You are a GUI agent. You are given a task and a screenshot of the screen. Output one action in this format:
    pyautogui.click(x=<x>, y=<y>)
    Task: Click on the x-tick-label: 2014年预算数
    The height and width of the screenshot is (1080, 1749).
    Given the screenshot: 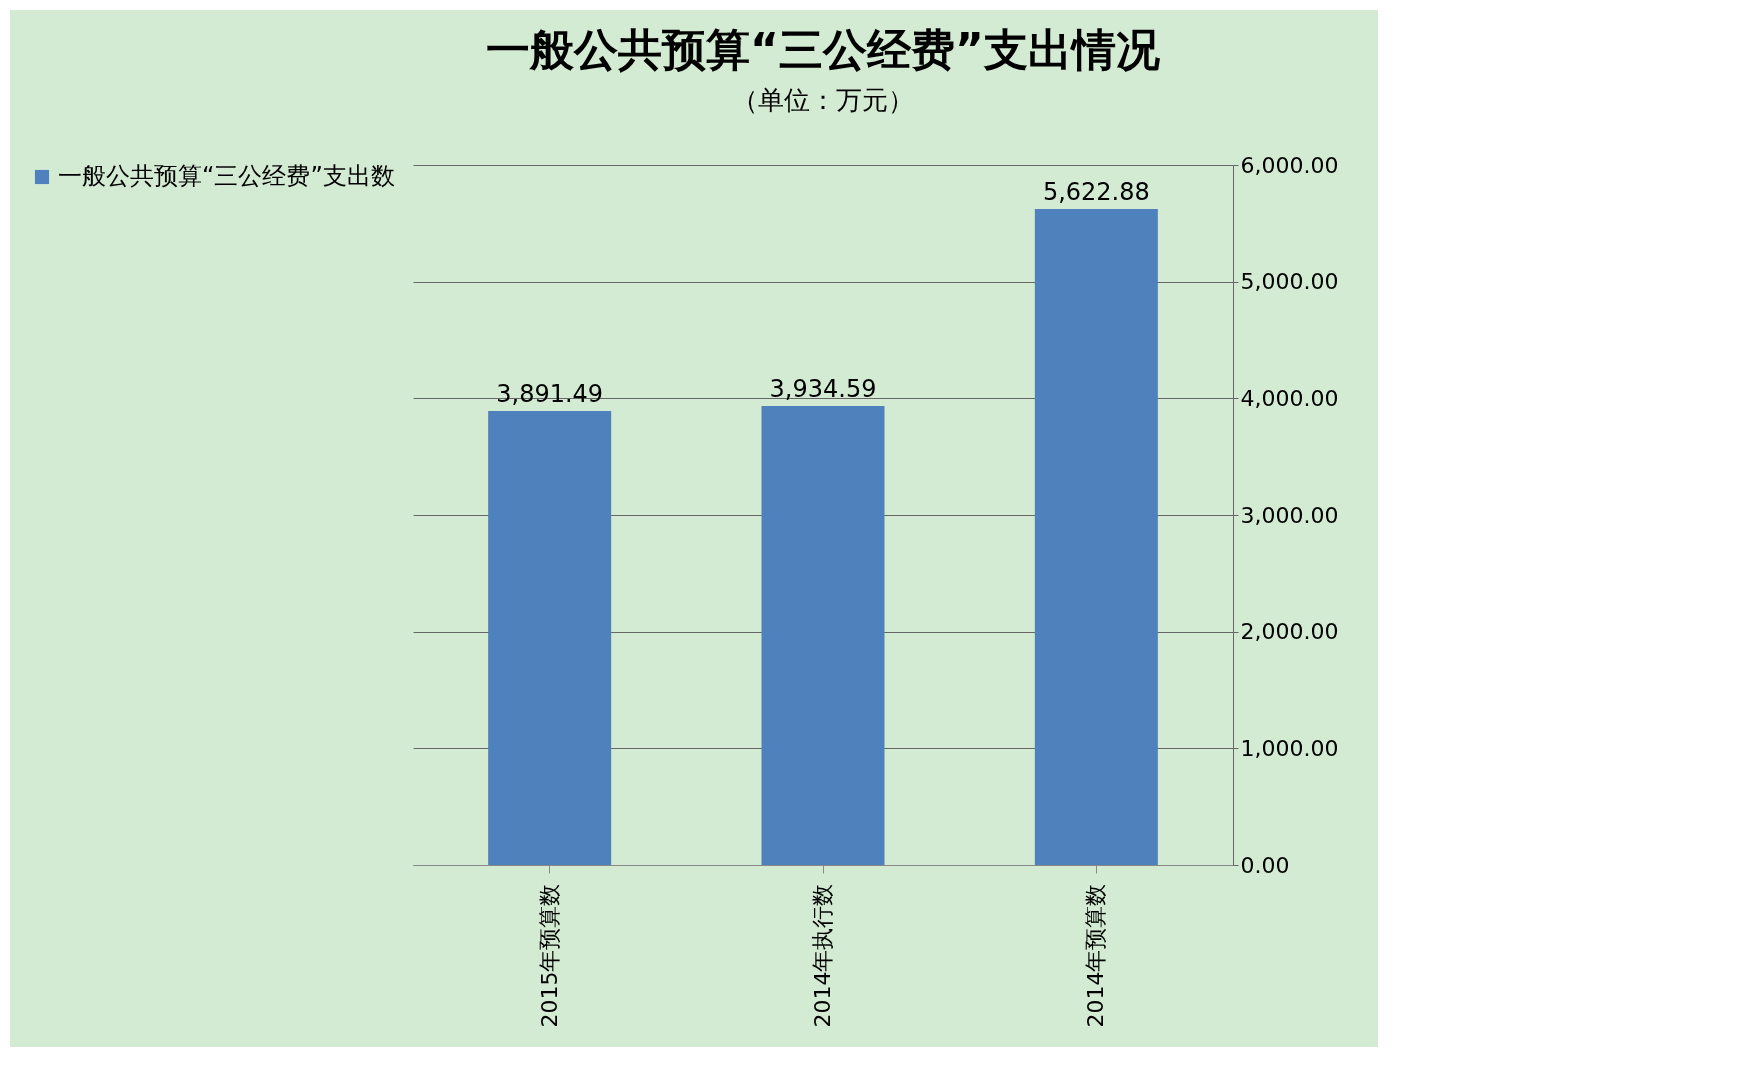 What is the action you would take?
    pyautogui.click(x=1096, y=955)
    